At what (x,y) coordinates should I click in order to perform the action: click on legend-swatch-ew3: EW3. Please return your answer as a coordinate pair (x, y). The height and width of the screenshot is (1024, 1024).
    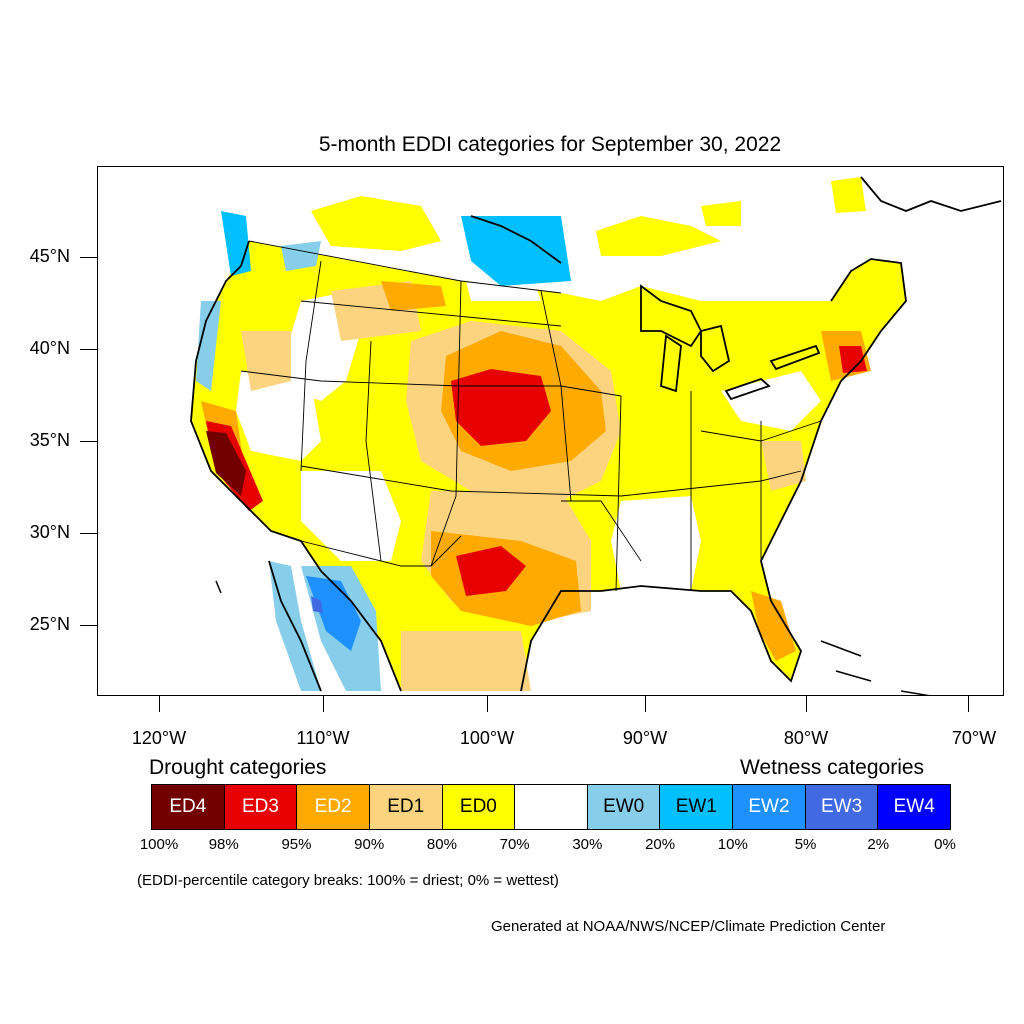
    Looking at the image, I should click on (842, 807).